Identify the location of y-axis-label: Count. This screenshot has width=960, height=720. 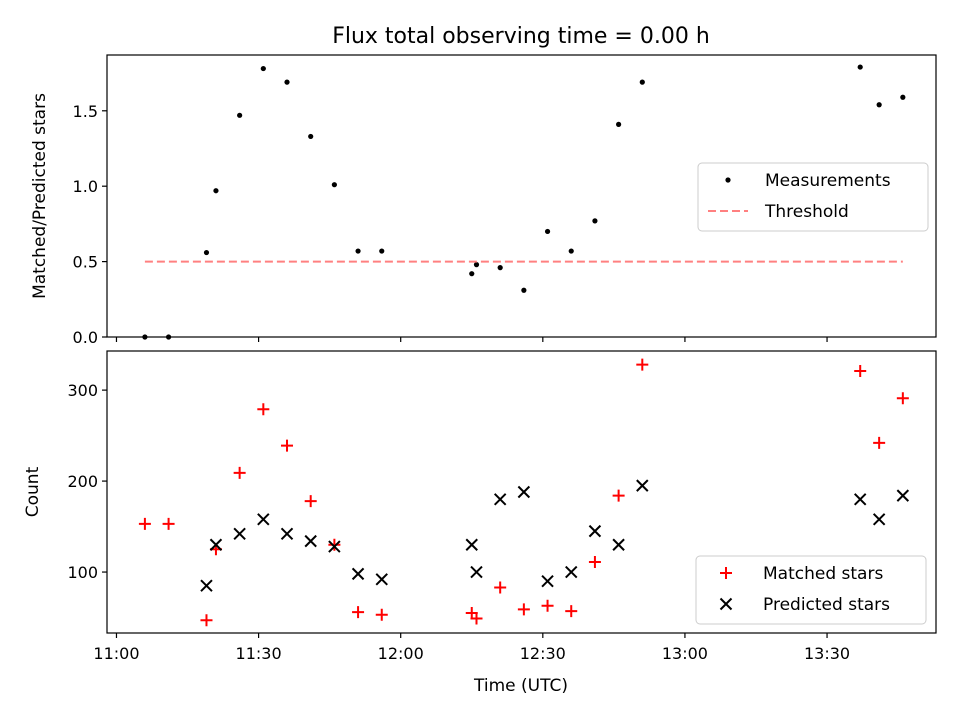
(33, 491).